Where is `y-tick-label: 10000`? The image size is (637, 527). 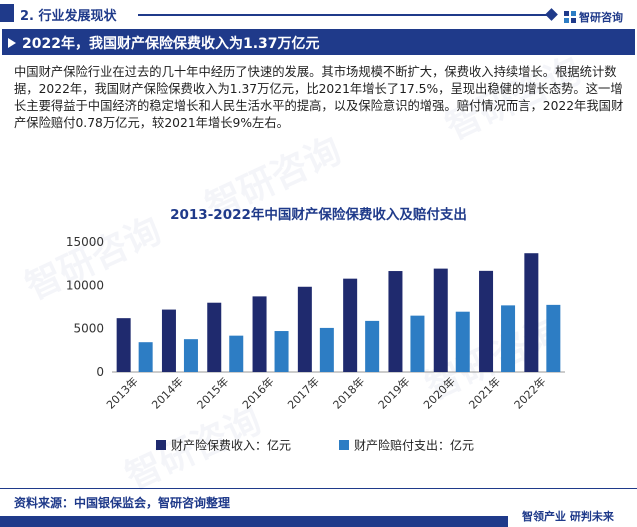 y-tick-label: 10000 is located at coordinates (85, 285).